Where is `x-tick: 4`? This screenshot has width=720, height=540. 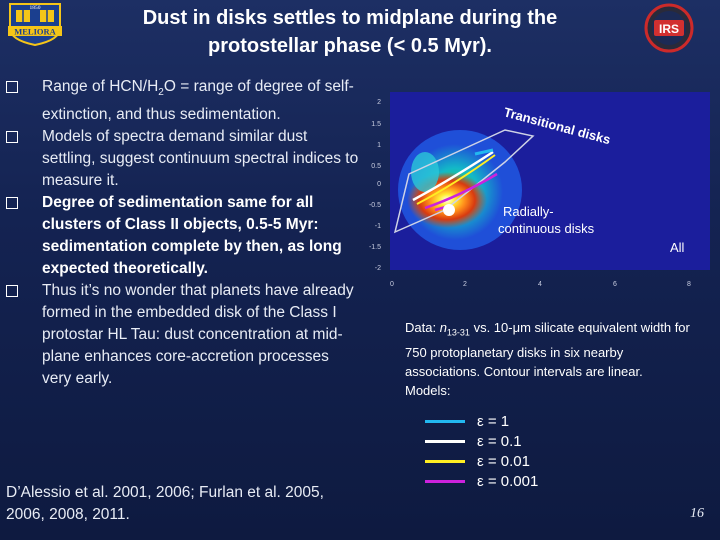
x-tick: 4 is located at coordinates (540, 284).